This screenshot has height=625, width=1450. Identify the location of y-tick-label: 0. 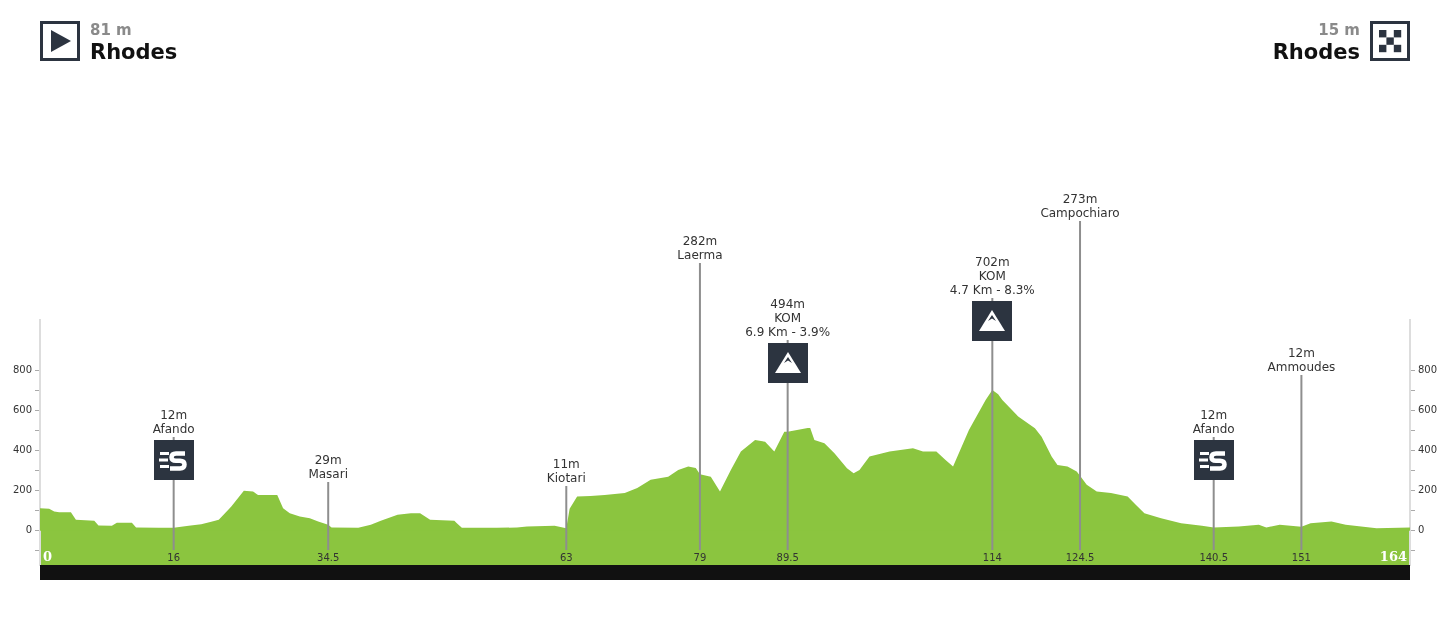
(28, 530).